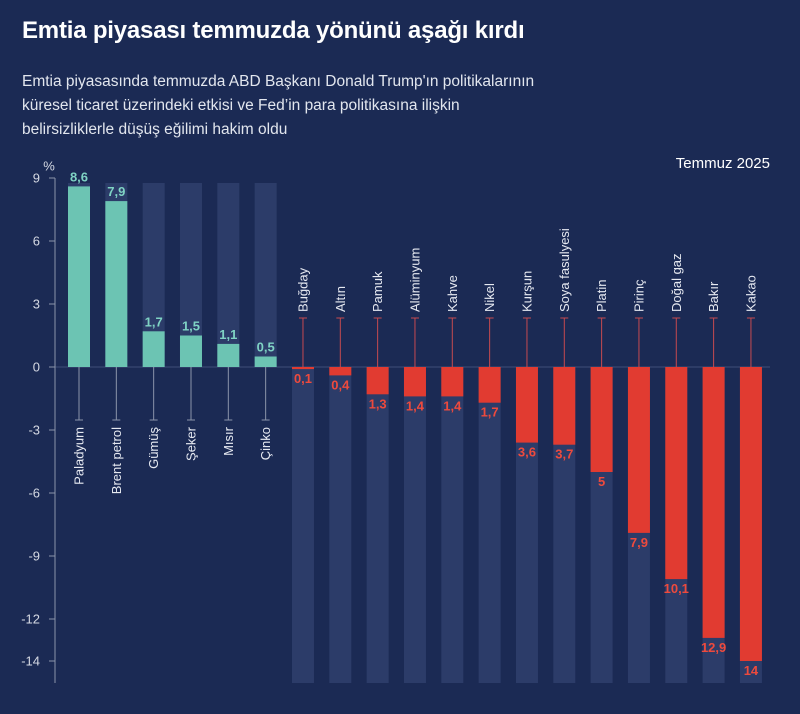 Image resolution: width=800 pixels, height=714 pixels. Describe the element at coordinates (452, 405) in the screenshot. I see `data-label-kahve: 1,4` at that location.